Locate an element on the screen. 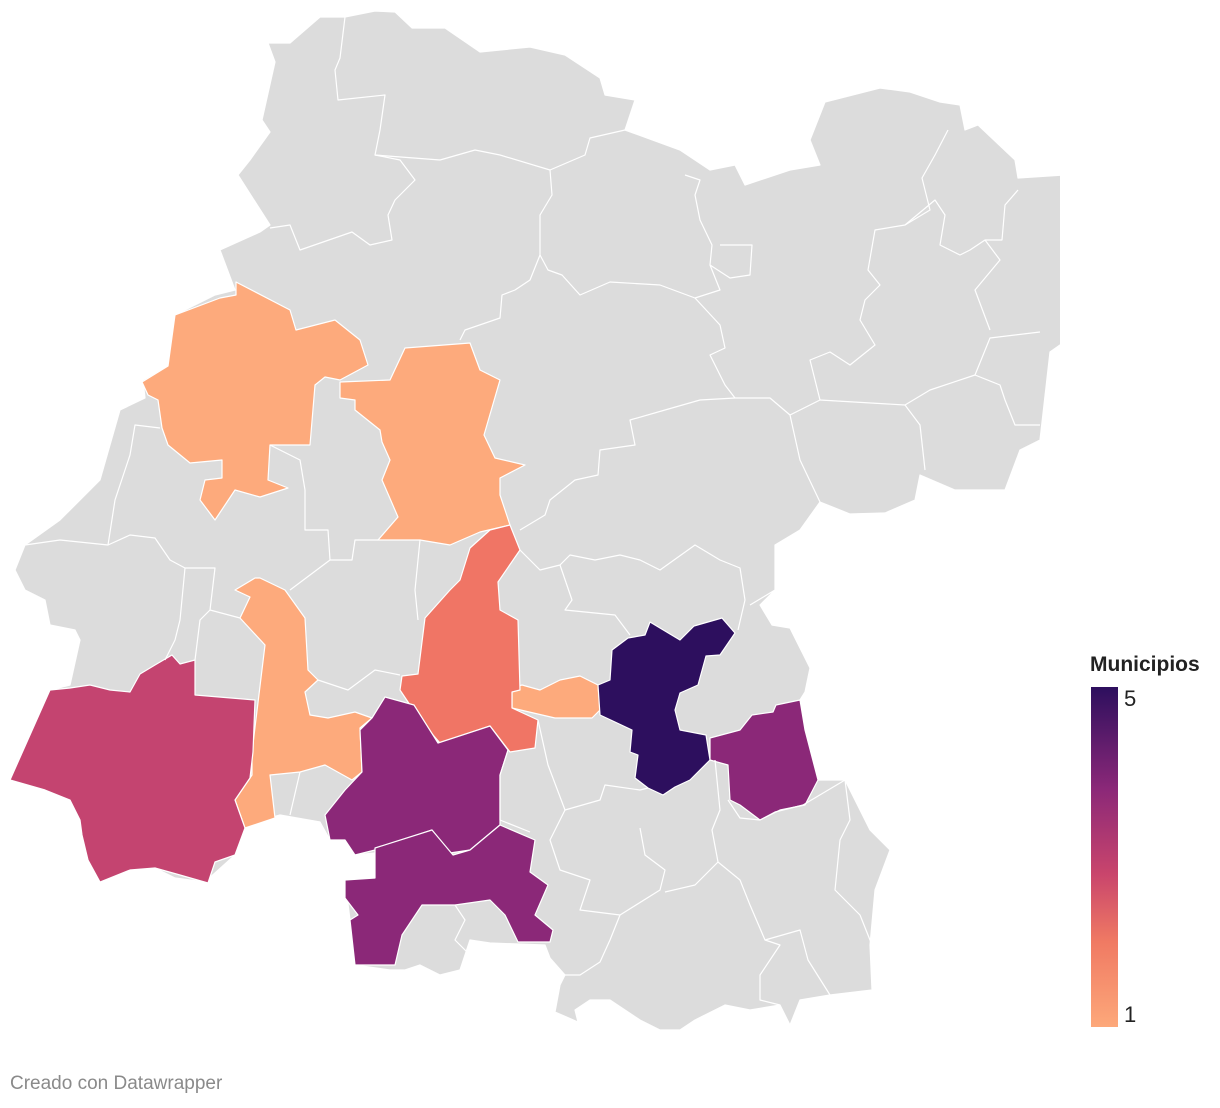  credit-text: Creado con Datawrapper is located at coordinates (116, 1083).